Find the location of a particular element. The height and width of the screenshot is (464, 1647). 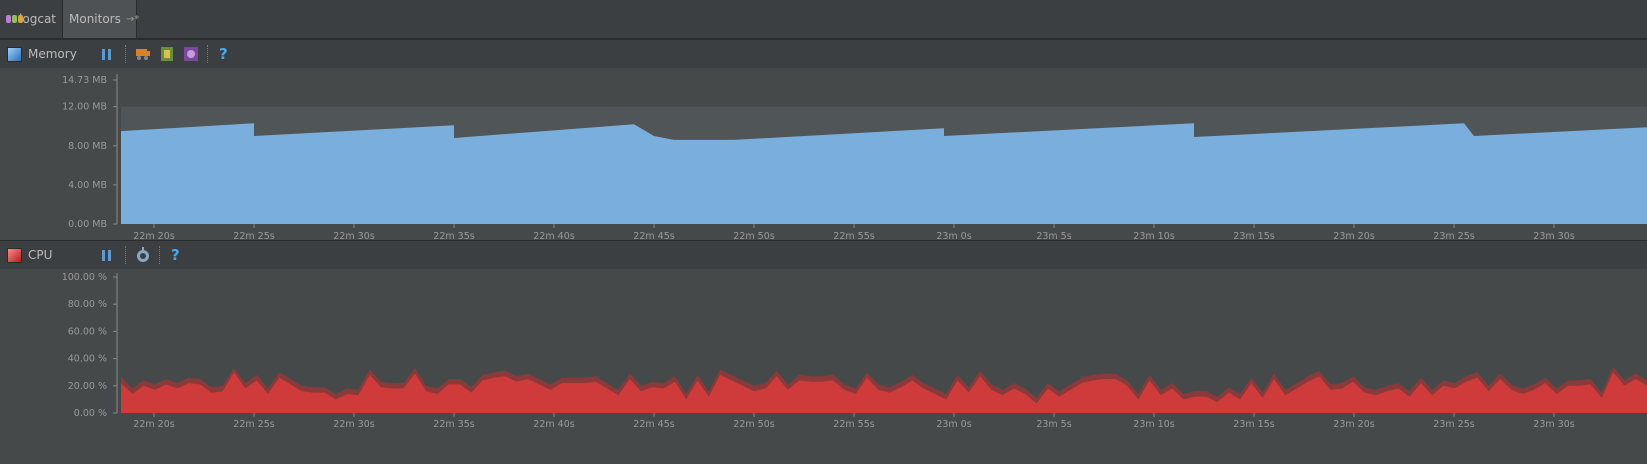

cpu-usage-area is located at coordinates (884, 392).